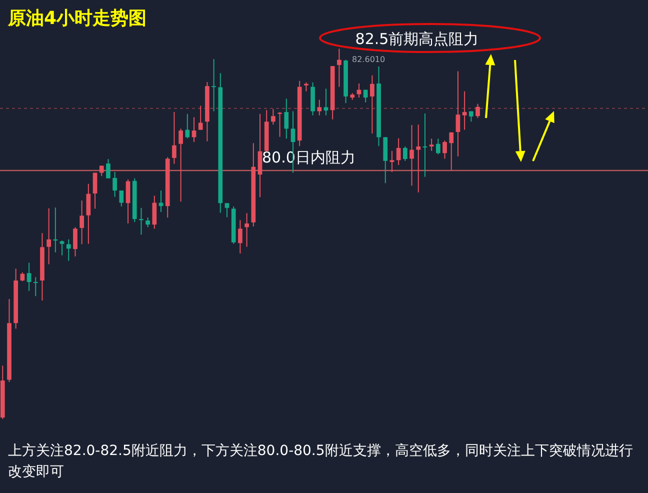 The image size is (648, 493). I want to click on annotation: 82.6010, so click(369, 59).